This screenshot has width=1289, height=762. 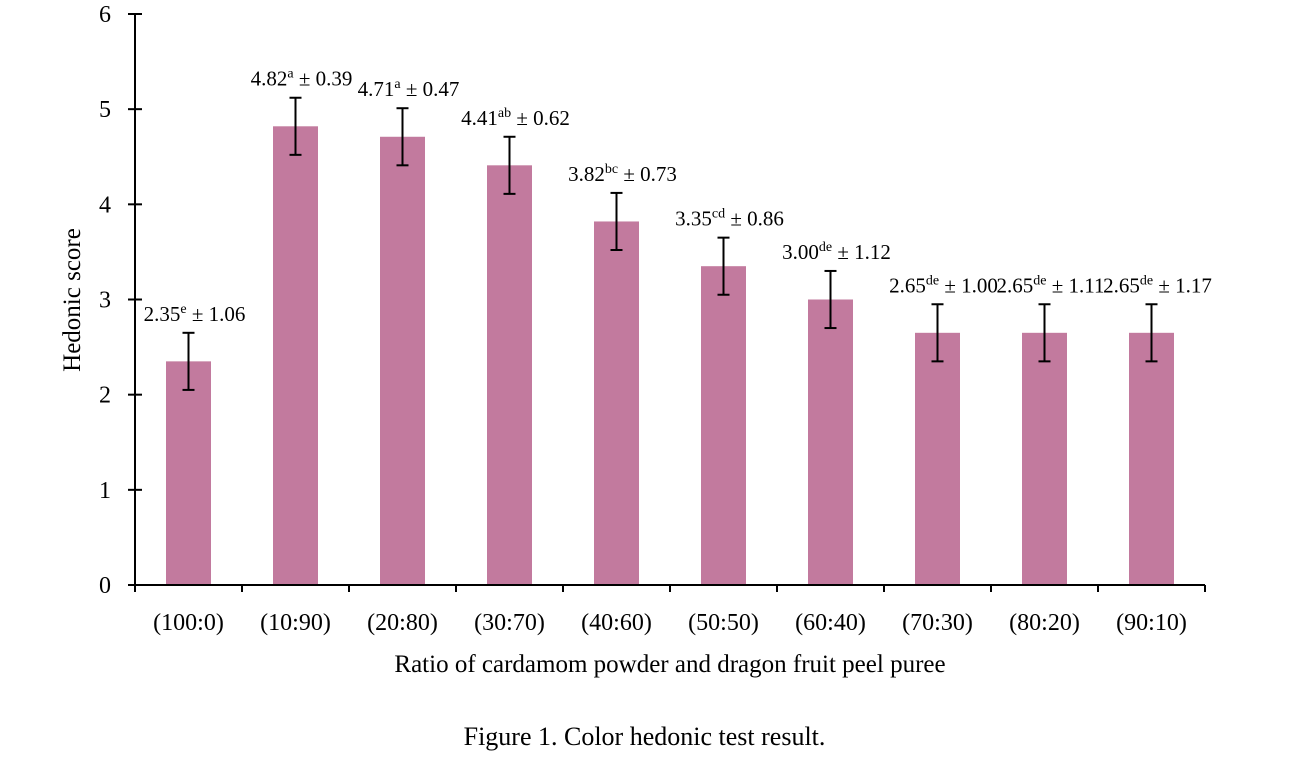 I want to click on data-label: 2.65de ± 1.00, so click(x=943, y=285).